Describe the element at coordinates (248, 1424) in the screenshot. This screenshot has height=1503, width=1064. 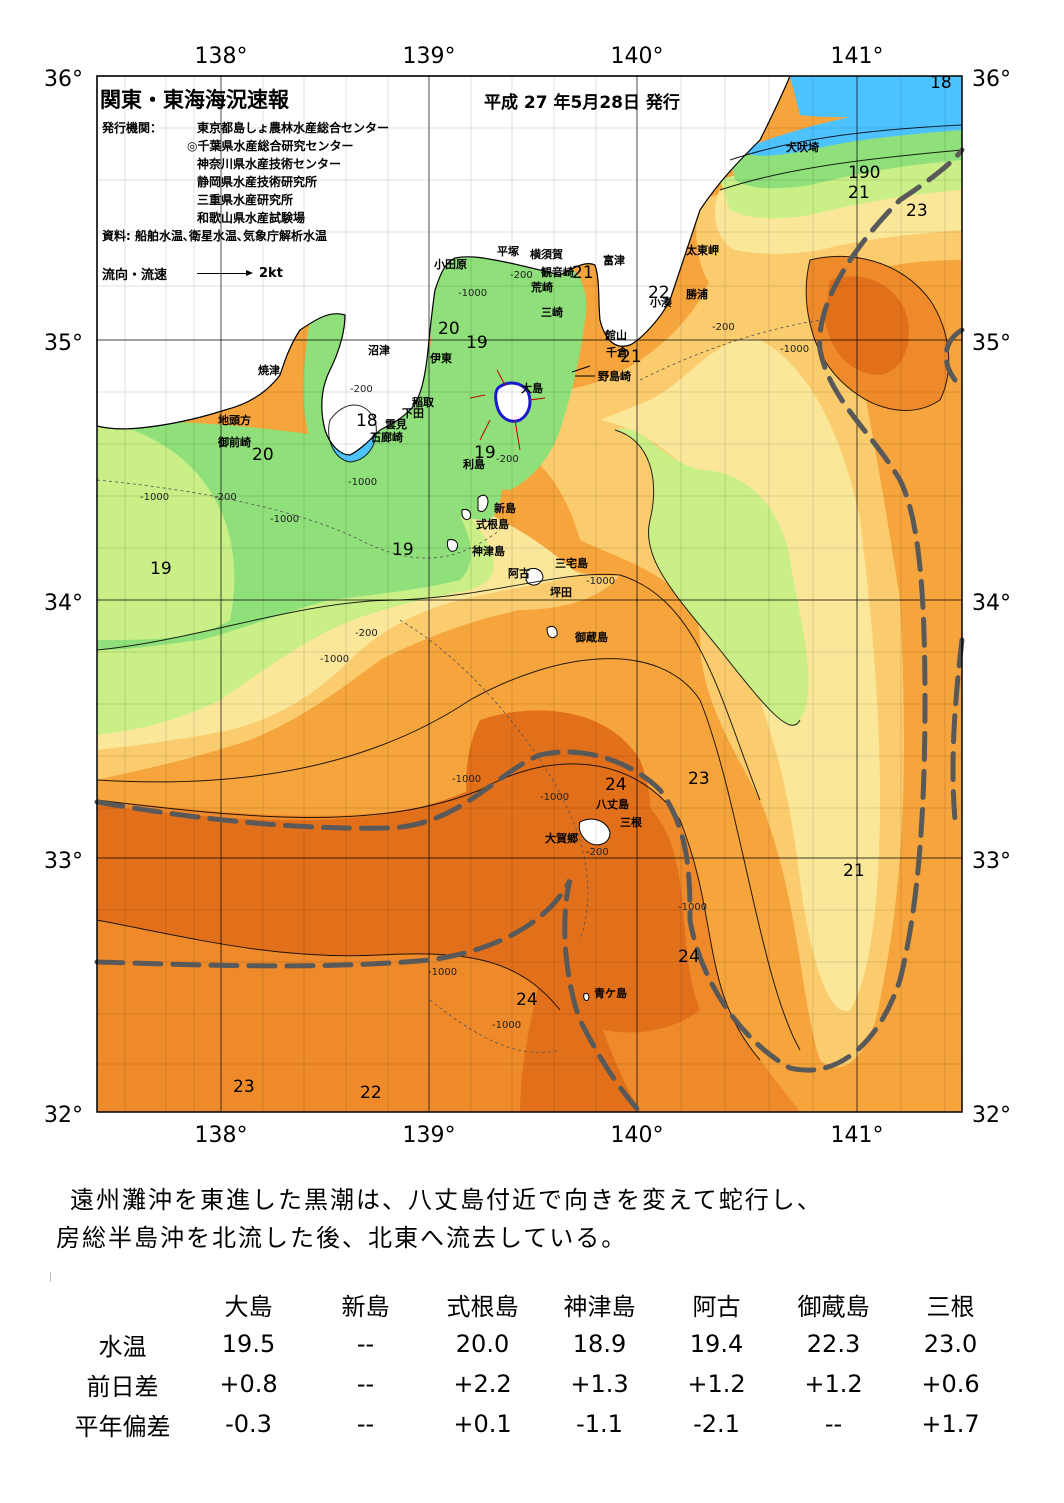
I see `table-cell: -0.3` at that location.